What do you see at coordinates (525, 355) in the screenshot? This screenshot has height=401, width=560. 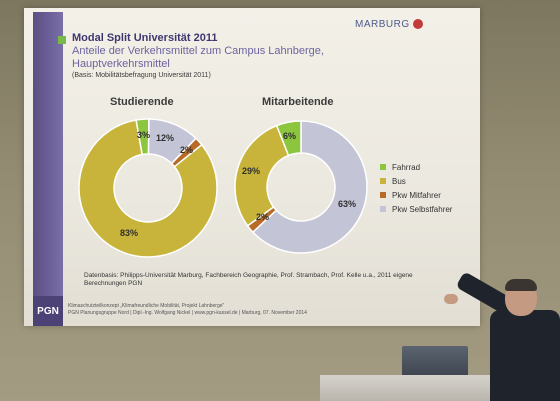 I see `presenter-body` at bounding box center [525, 355].